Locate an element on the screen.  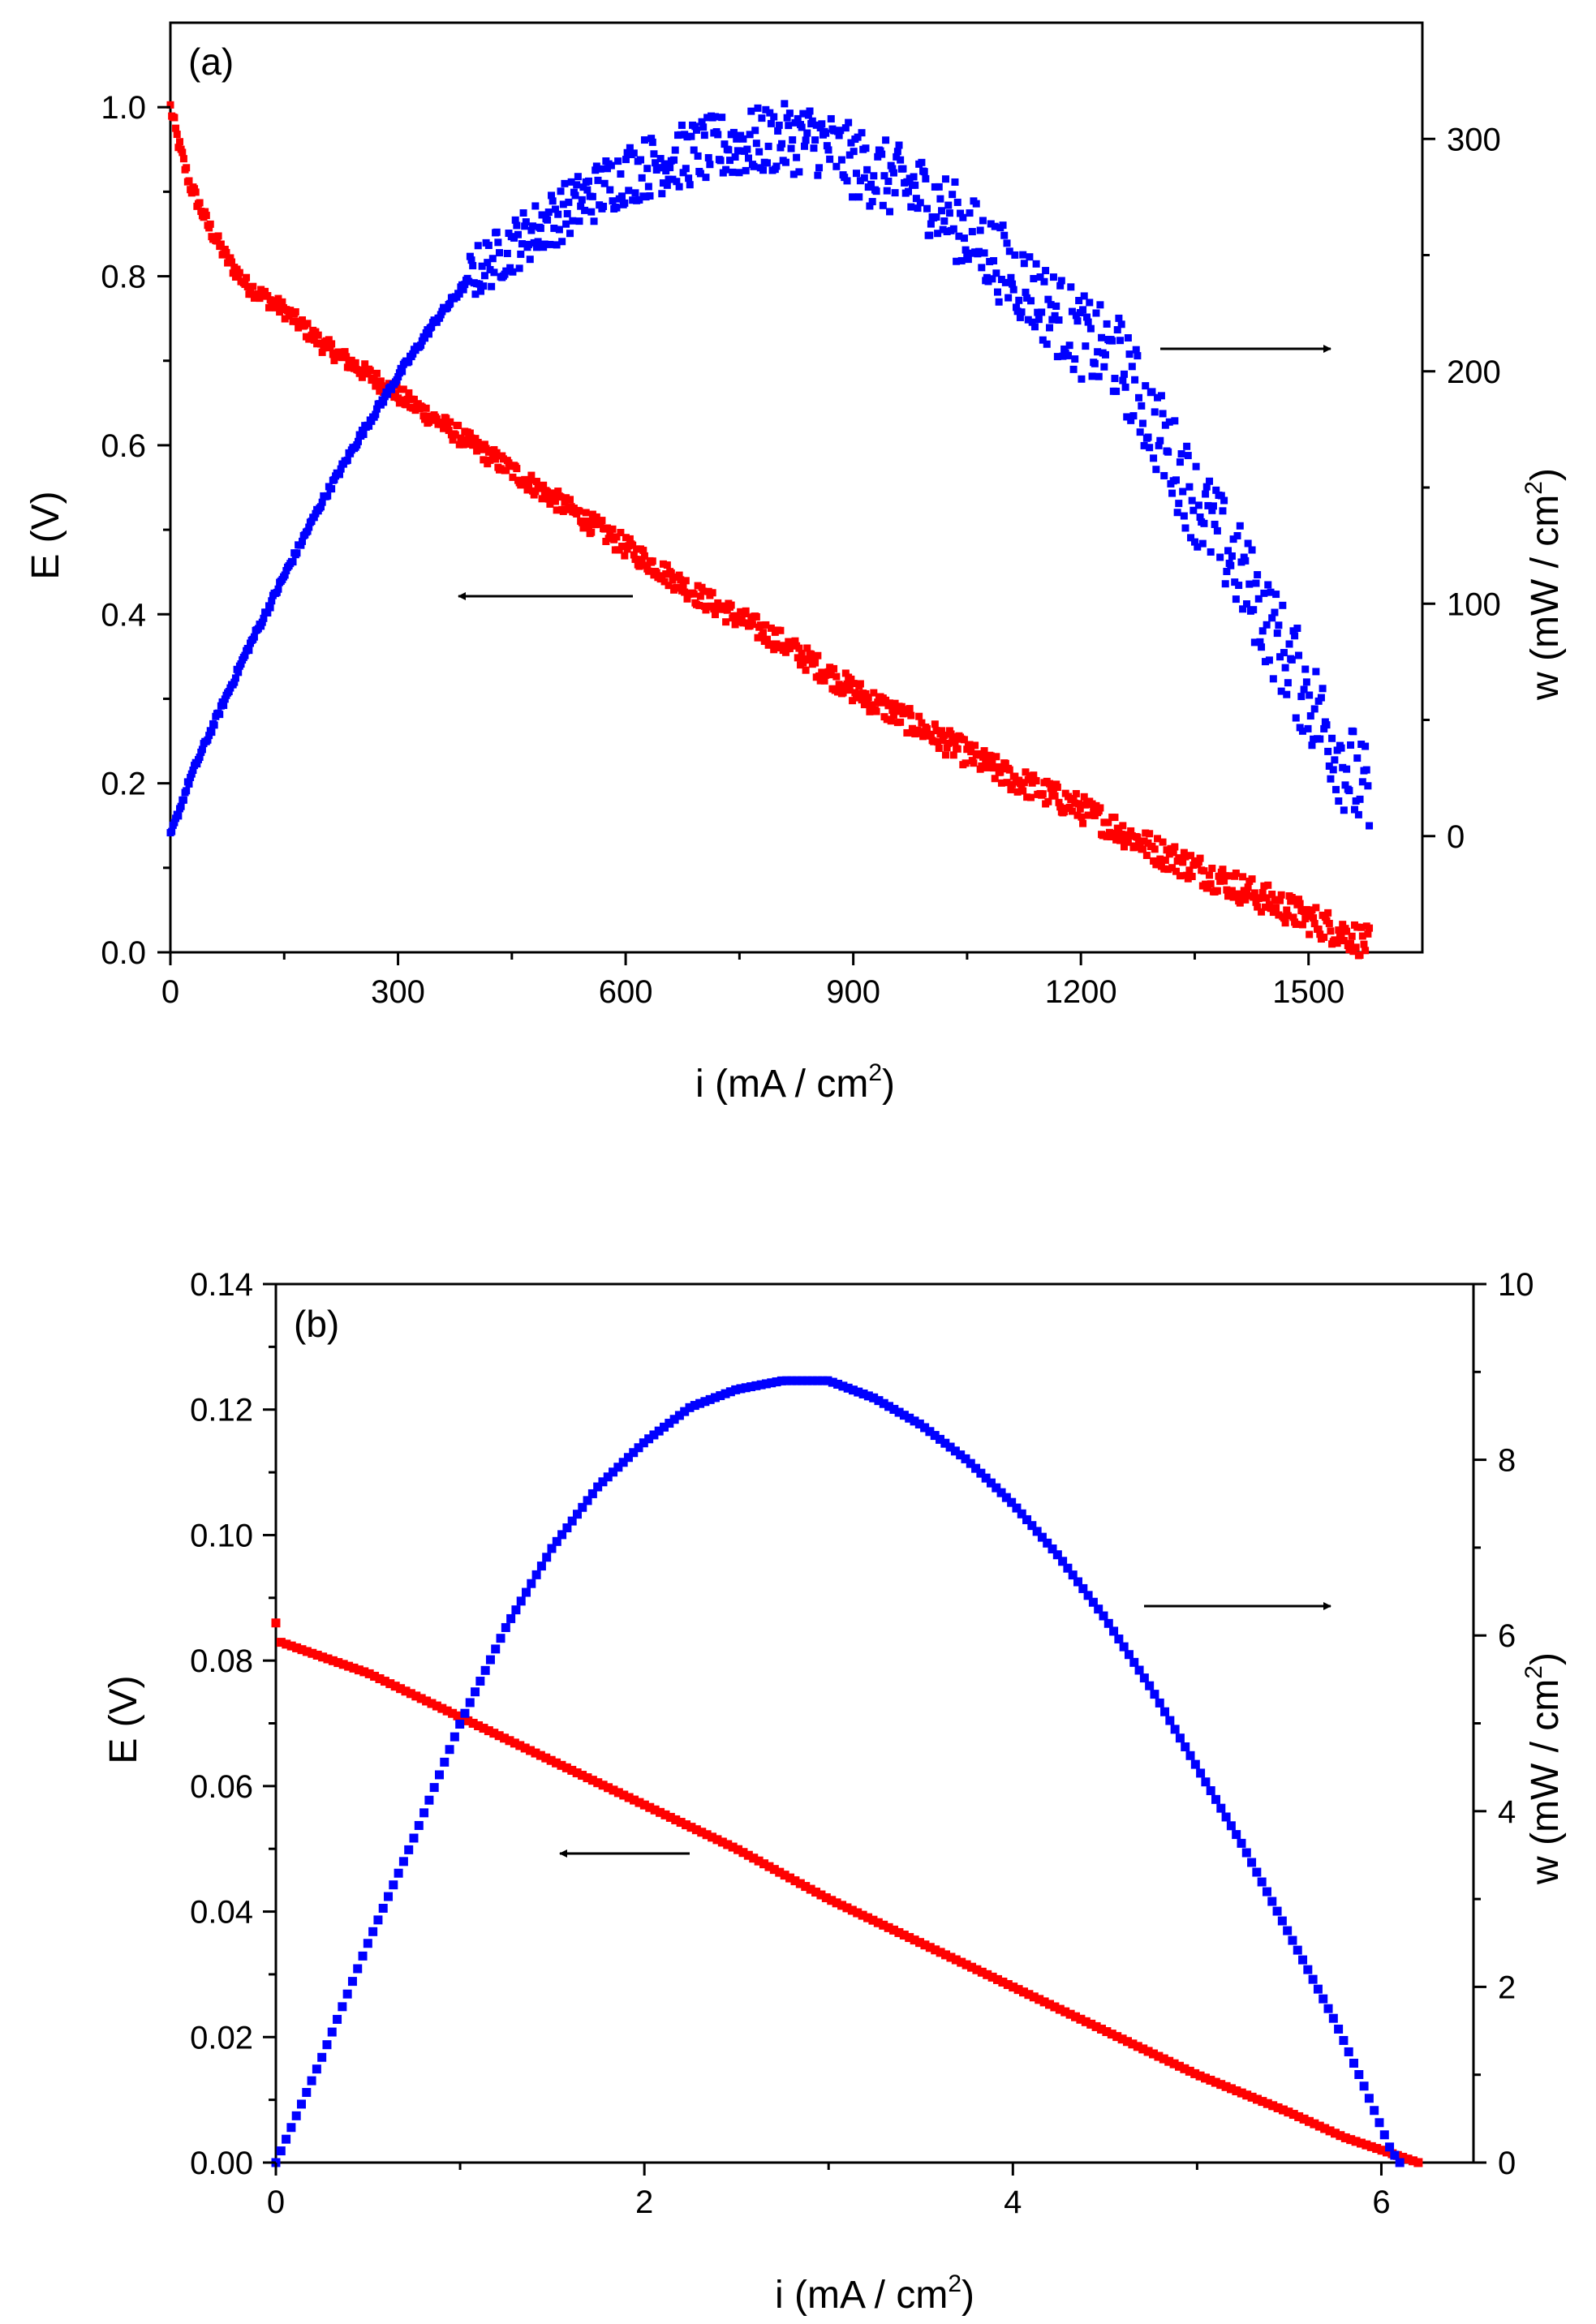
x-tick-label: 900 is located at coordinates (853, 992).